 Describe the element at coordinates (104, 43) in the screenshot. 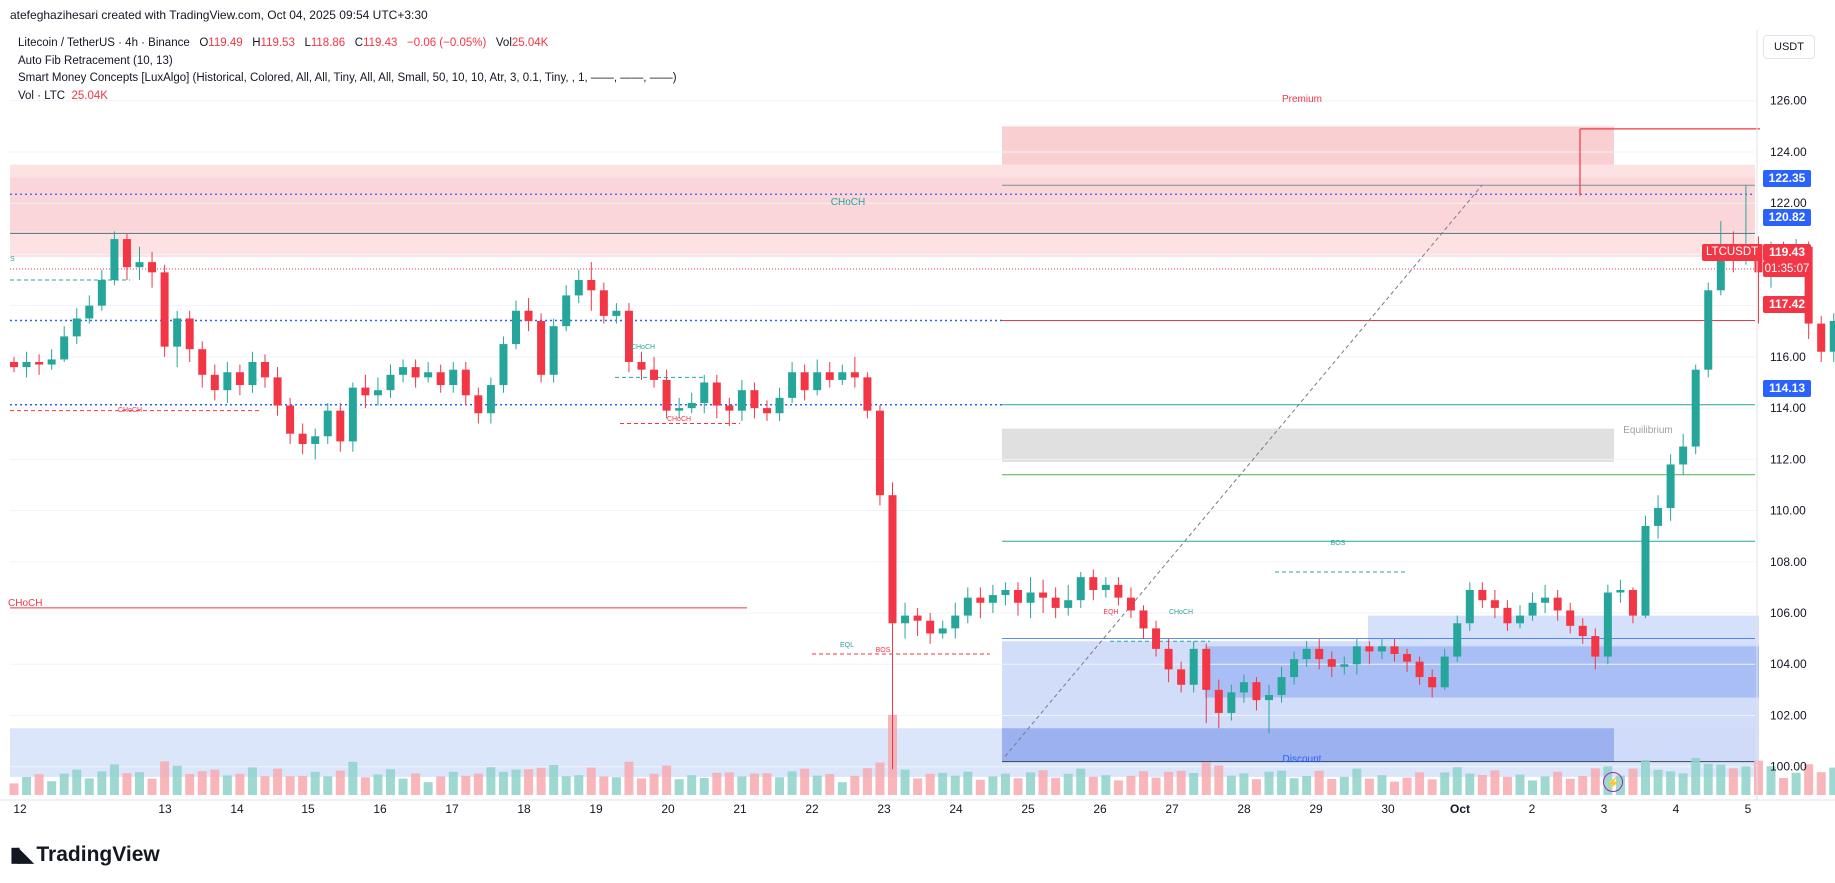

I see `legend-symbol: Litecoin / TetherUS · 4h · Binance` at that location.